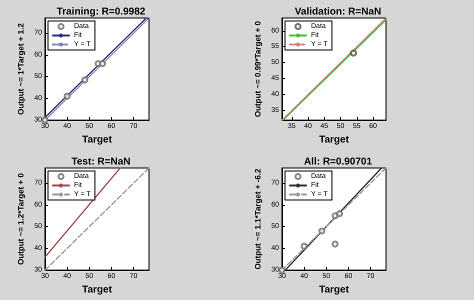 This screenshot has height=300, width=474. I want to click on y-axis-title: Output ~= 0.99*Target + 0, so click(258, 69).